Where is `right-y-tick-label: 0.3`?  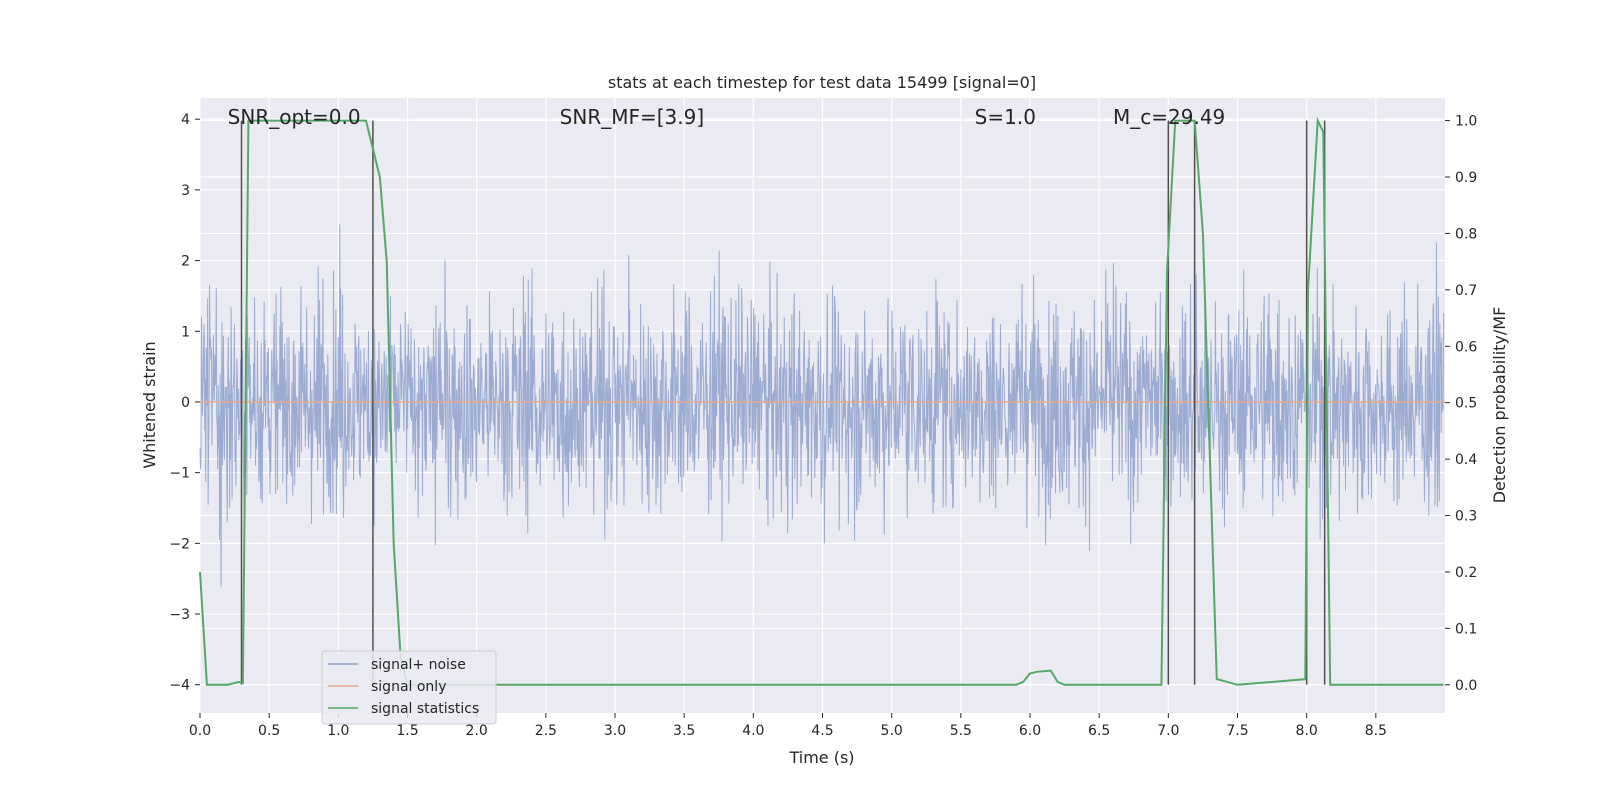
right-y-tick-label: 0.3 is located at coordinates (1466, 517).